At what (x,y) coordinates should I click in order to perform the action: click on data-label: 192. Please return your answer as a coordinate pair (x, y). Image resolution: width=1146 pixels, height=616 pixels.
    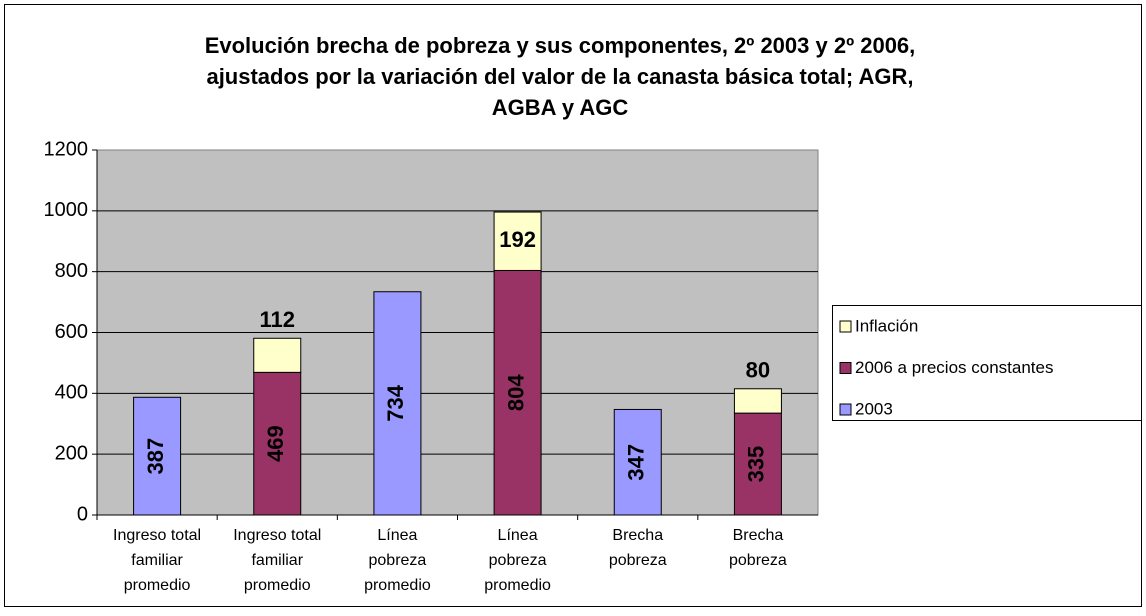
    Looking at the image, I should click on (517, 239).